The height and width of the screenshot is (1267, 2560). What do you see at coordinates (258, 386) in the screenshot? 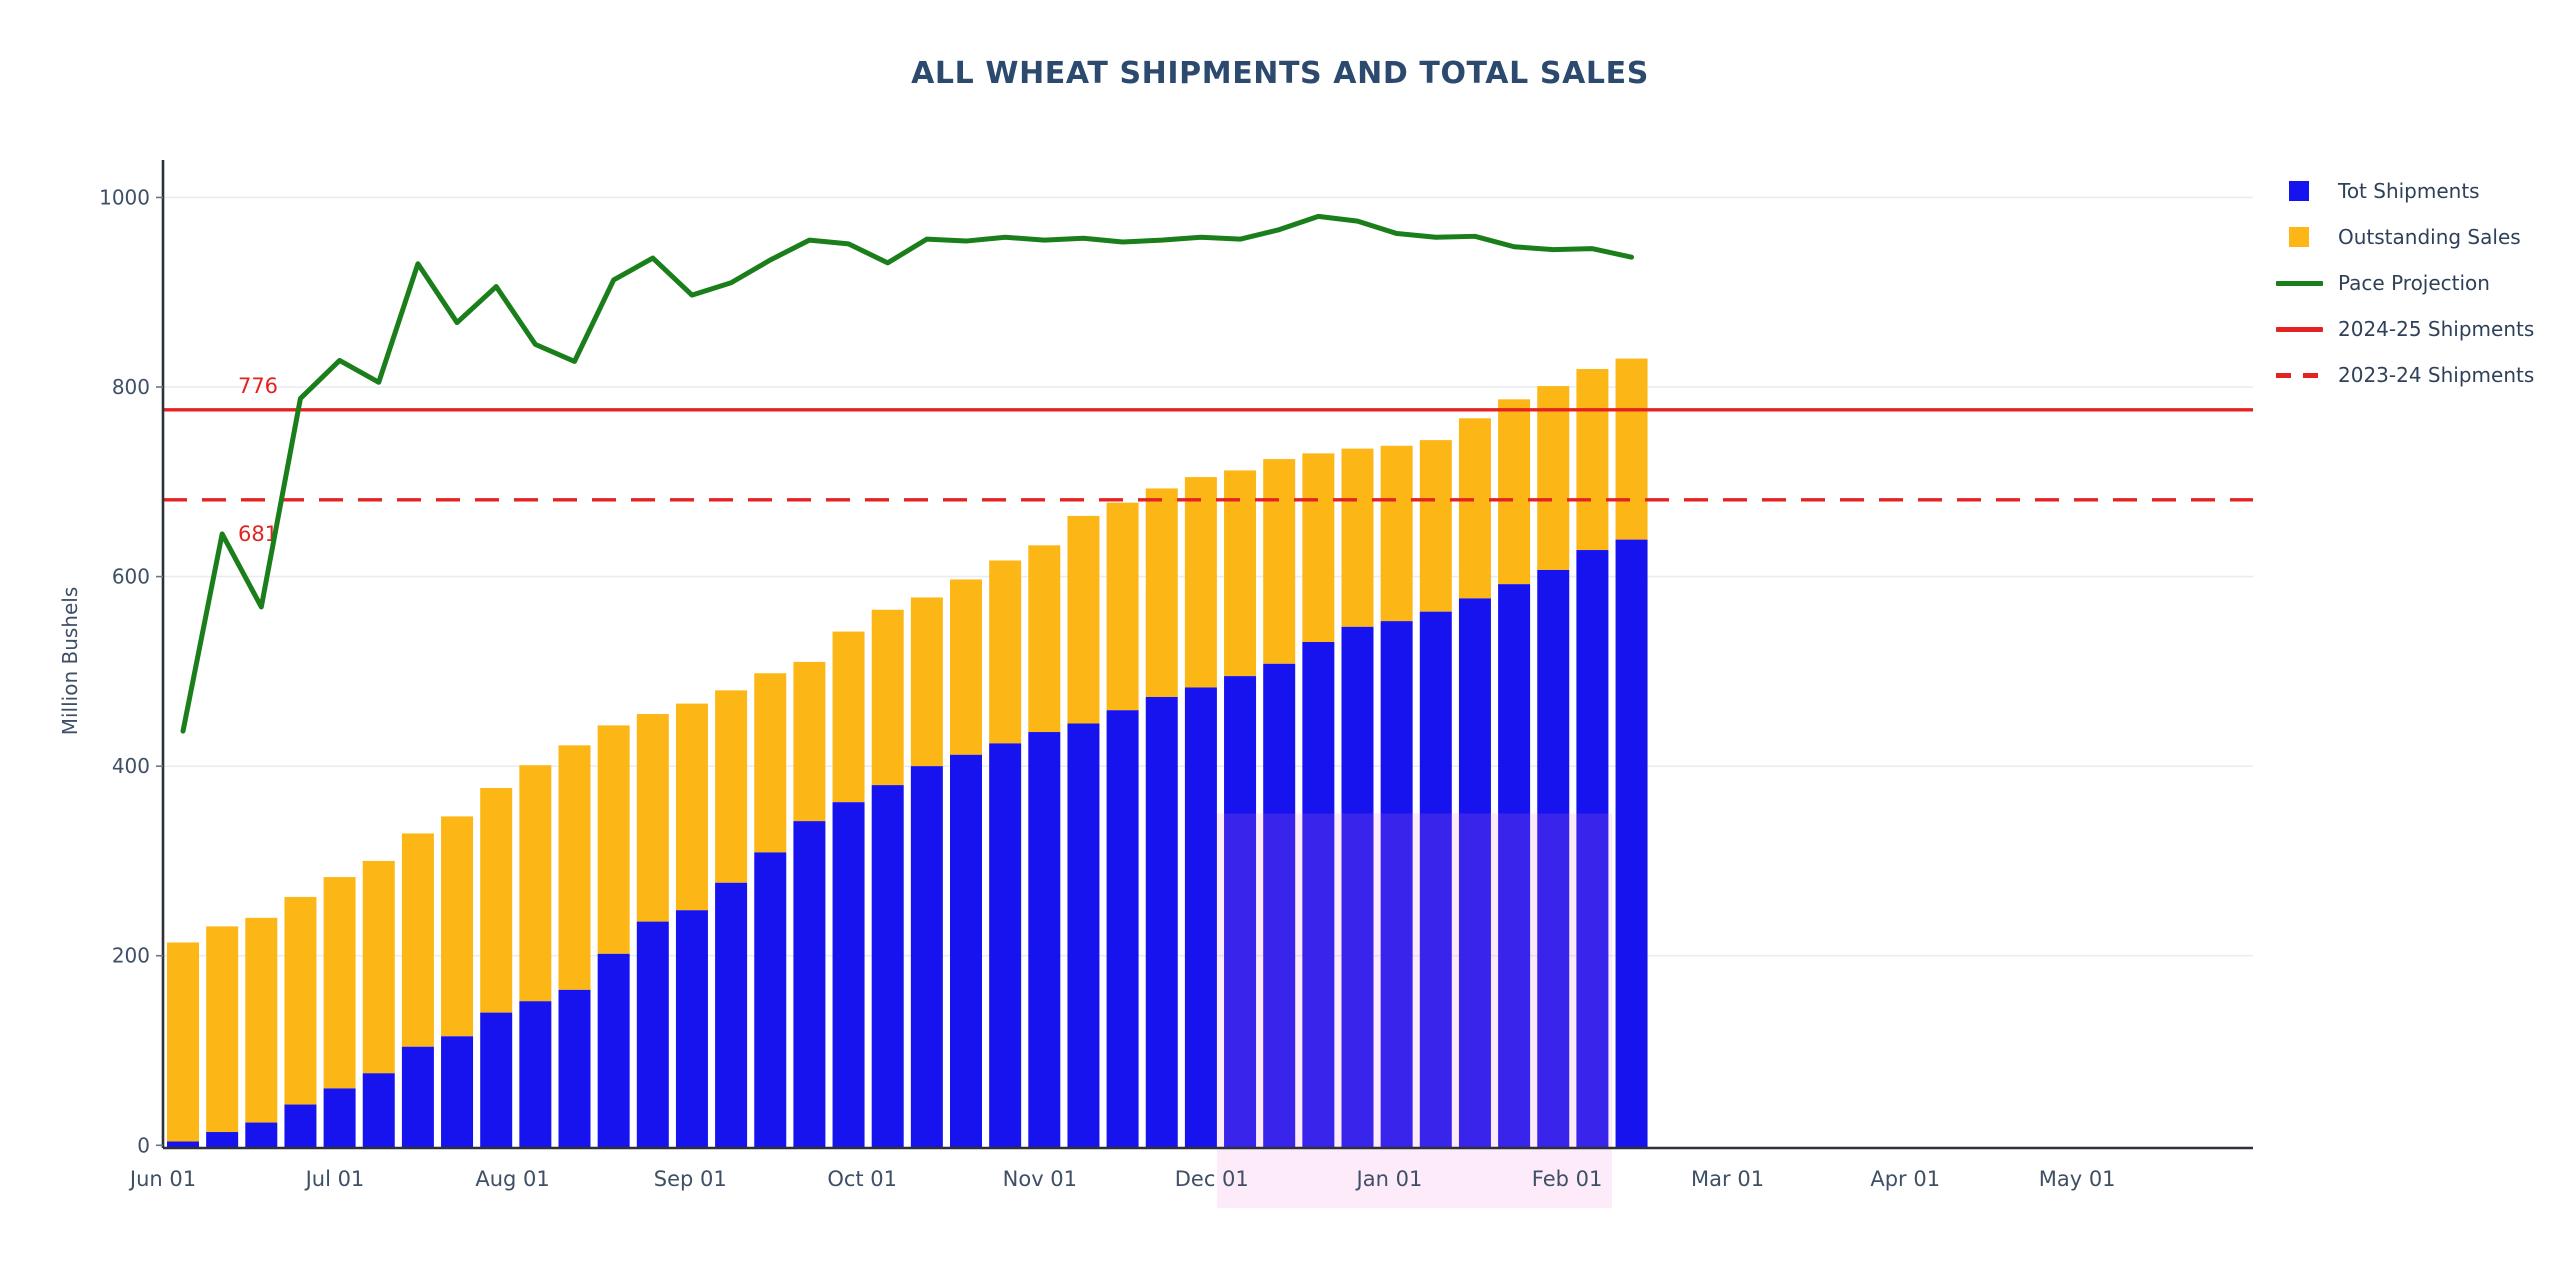
I see `reference-line-label: 776` at bounding box center [258, 386].